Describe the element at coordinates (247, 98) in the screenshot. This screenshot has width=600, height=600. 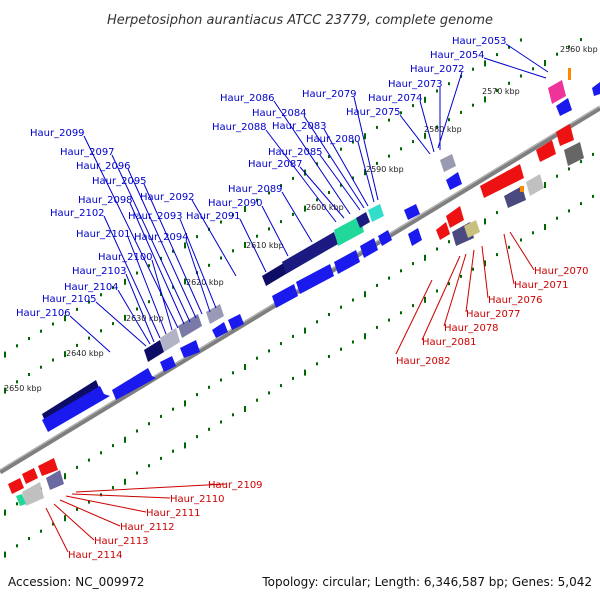
I see `gene-label: Haur_2086` at that location.